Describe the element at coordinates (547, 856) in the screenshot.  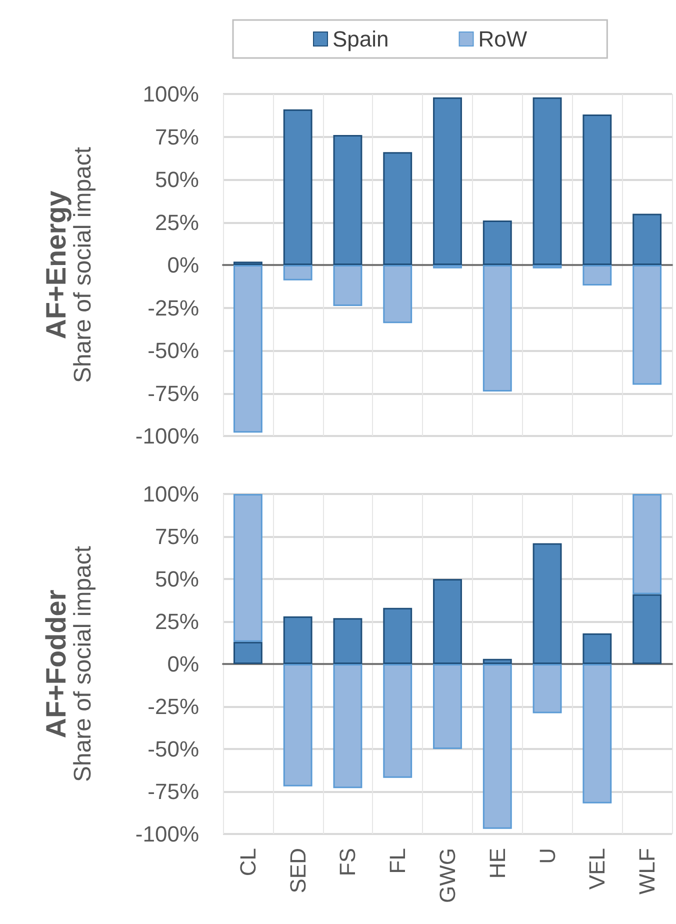
I see `x-tick-label: U` at that location.